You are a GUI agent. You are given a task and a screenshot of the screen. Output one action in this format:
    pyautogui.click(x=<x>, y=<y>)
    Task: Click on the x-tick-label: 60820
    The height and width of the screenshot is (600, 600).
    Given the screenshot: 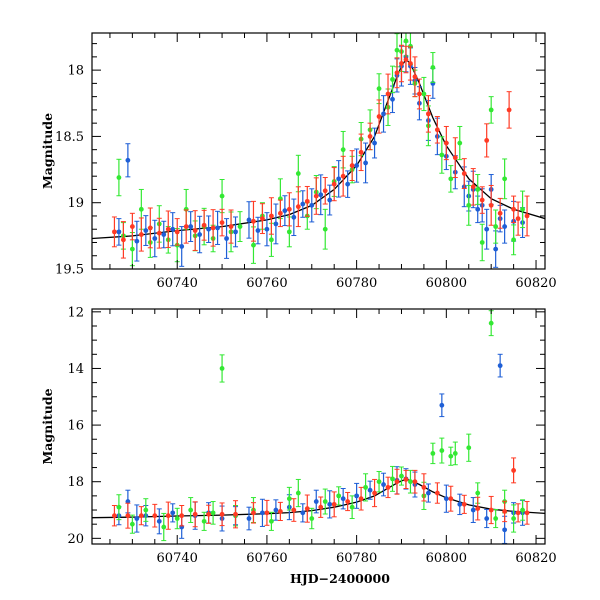 What is the action you would take?
    pyautogui.click(x=535, y=558)
    